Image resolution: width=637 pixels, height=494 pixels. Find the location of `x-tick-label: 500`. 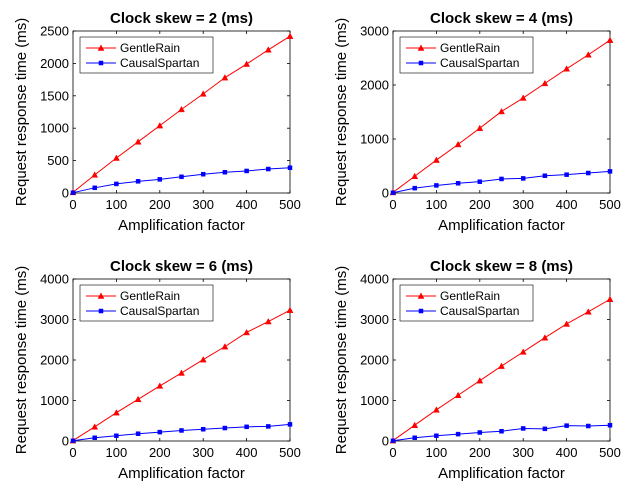

x-tick-label: 500 is located at coordinates (290, 452).